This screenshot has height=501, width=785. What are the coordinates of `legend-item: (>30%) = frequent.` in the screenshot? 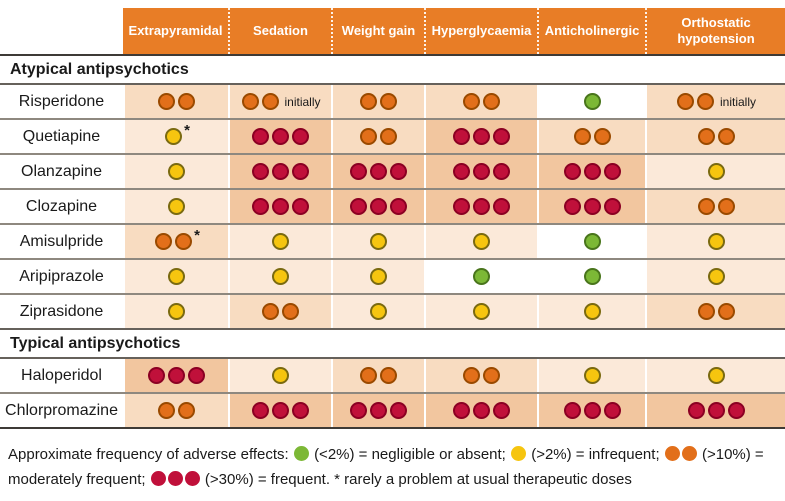 It's located at (240, 479).